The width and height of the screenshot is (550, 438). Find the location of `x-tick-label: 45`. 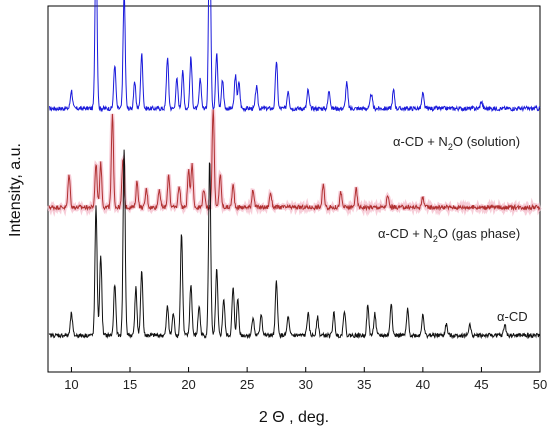

x-tick-label: 45 is located at coordinates (481, 384).